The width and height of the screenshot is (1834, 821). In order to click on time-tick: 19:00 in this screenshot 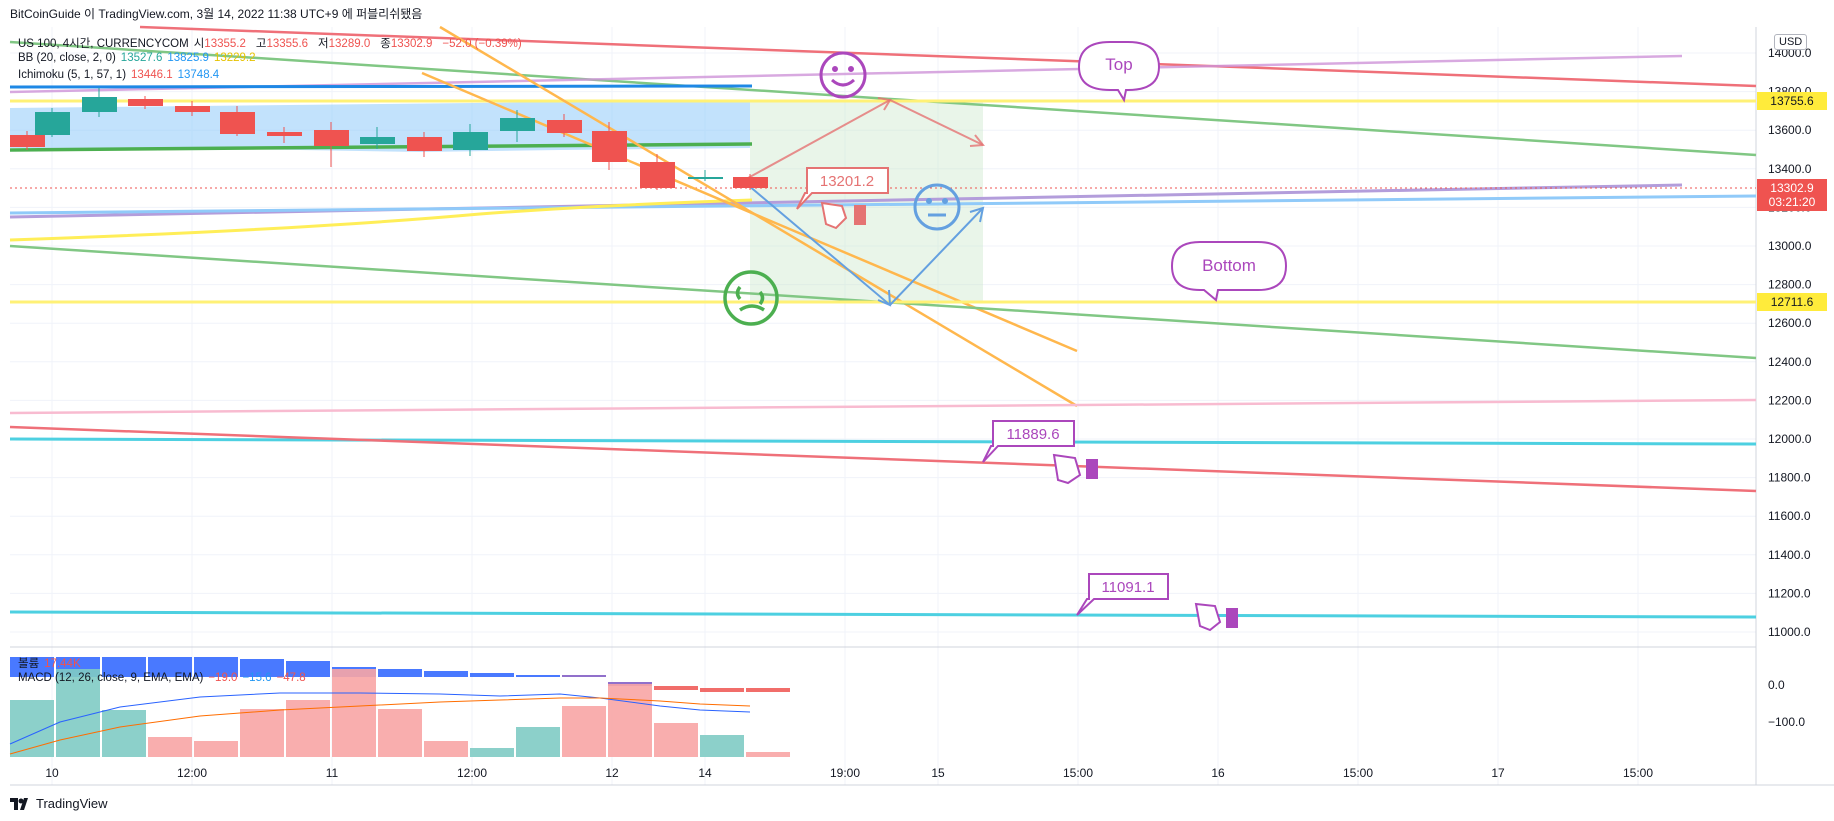, I will do `click(845, 773)`.